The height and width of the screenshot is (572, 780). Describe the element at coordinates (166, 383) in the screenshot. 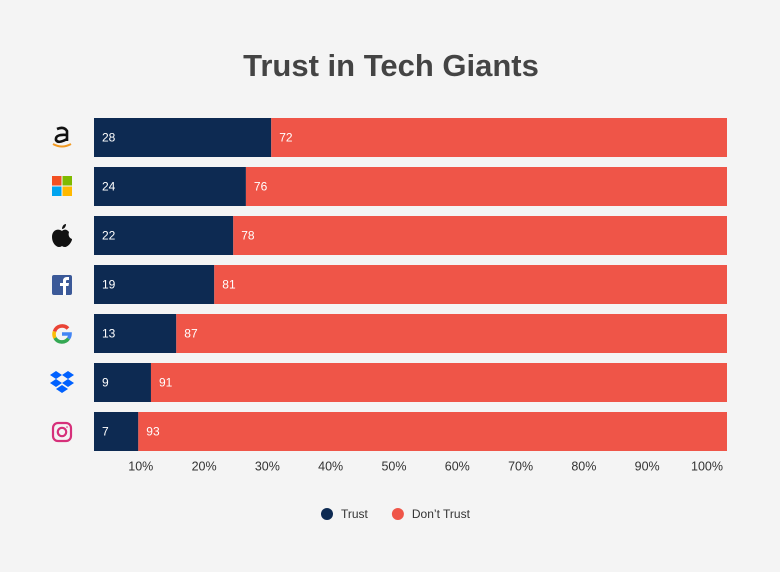

I see `data-label: 91` at that location.